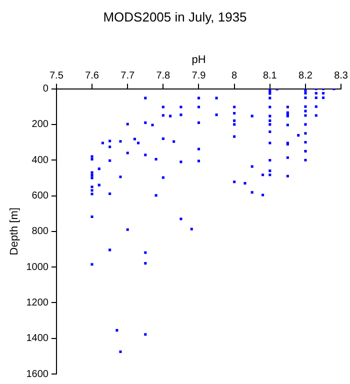 The image size is (350, 384). Describe the element at coordinates (37, 338) in the screenshot. I see `y-tick-label: 1400` at that location.